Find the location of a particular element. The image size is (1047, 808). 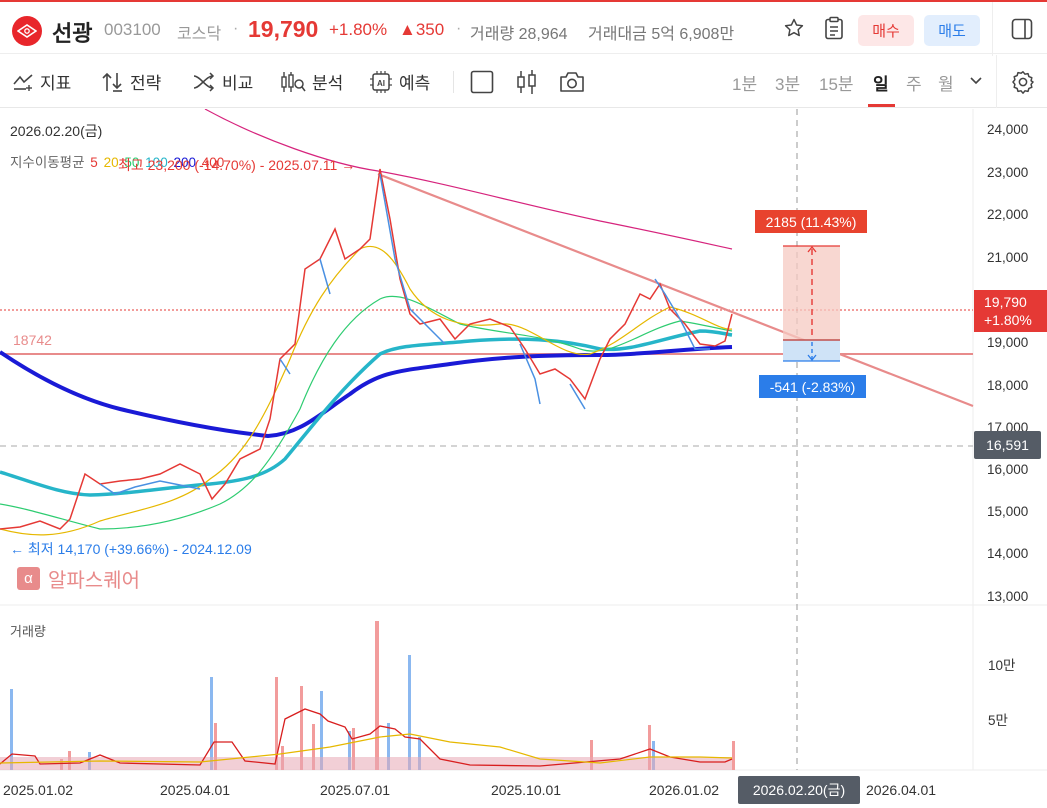

top-accent-line is located at coordinates (523, 1).